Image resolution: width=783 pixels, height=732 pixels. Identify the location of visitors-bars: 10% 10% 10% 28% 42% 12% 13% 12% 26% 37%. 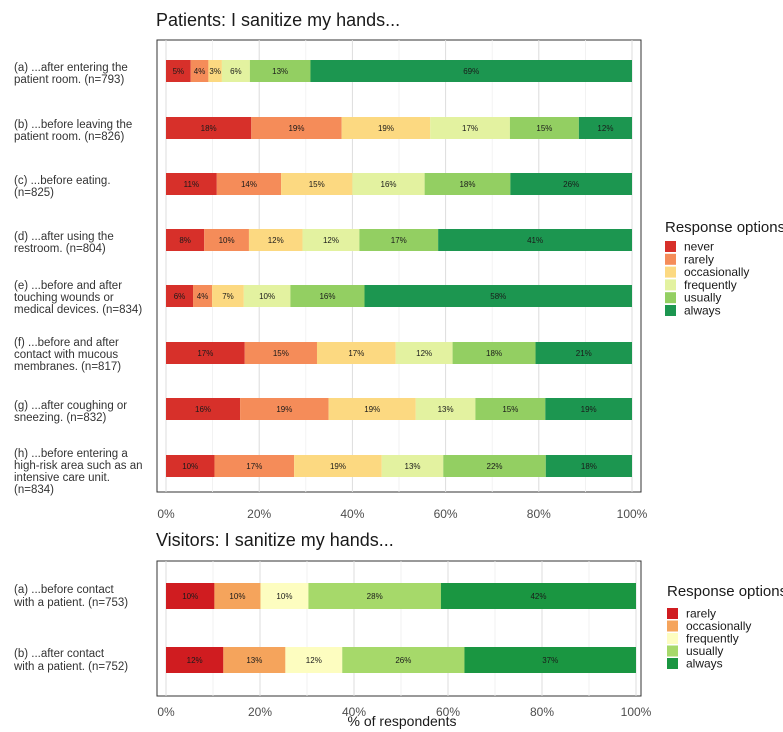
(401, 628).